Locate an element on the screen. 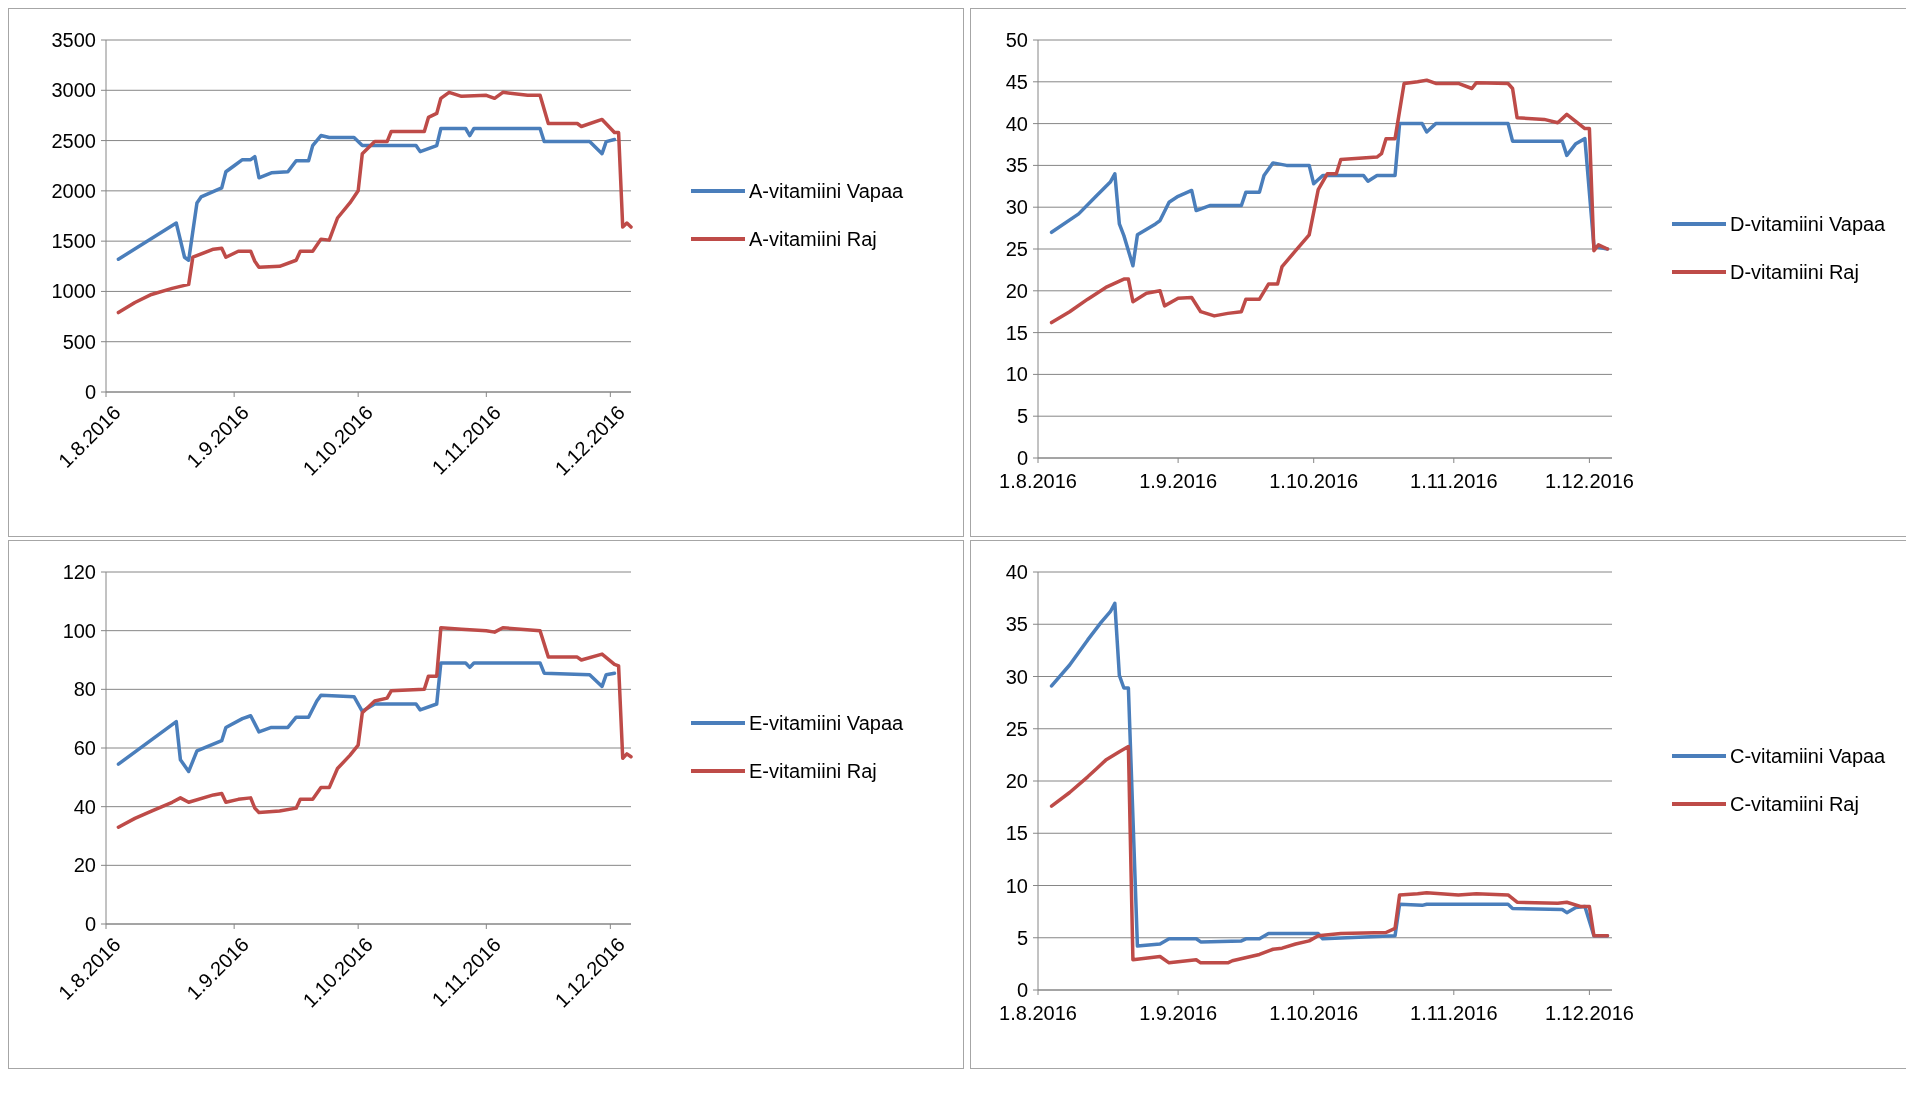 Image resolution: width=1914 pixels, height=1101 pixels. y-tick-label: 1500 is located at coordinates (73, 241).